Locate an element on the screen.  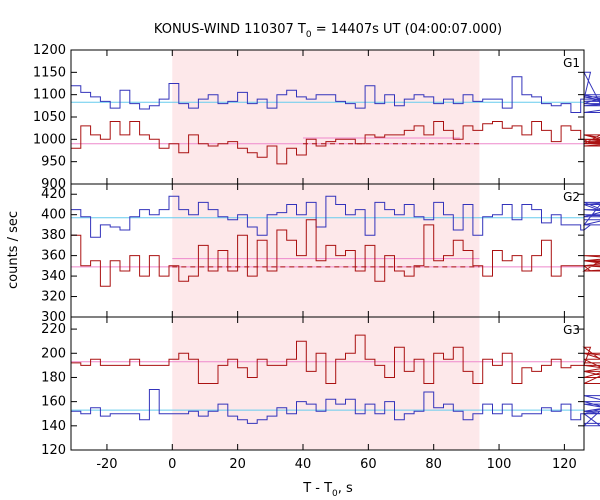
y-tick-label: 160 is located at coordinates (53, 402).